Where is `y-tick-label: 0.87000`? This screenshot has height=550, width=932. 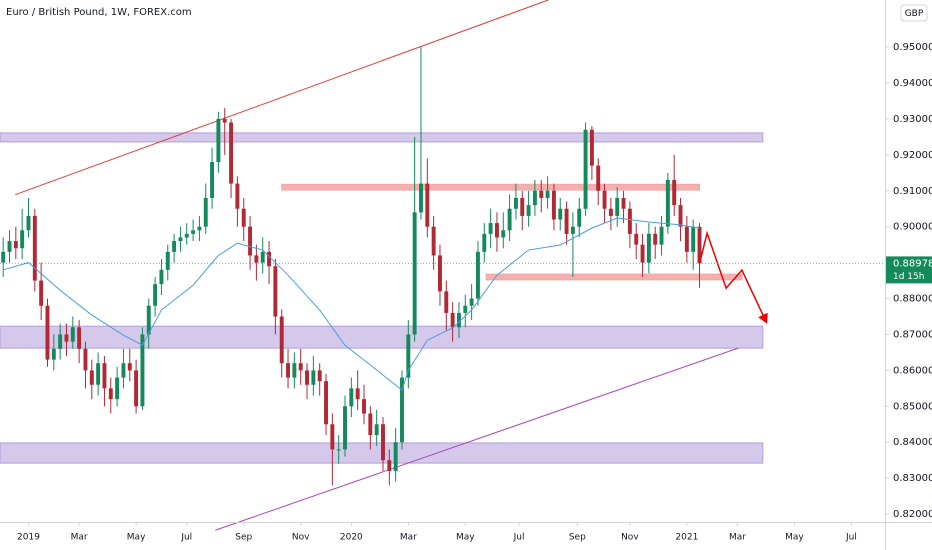 y-tick-label: 0.87000 is located at coordinates (912, 334).